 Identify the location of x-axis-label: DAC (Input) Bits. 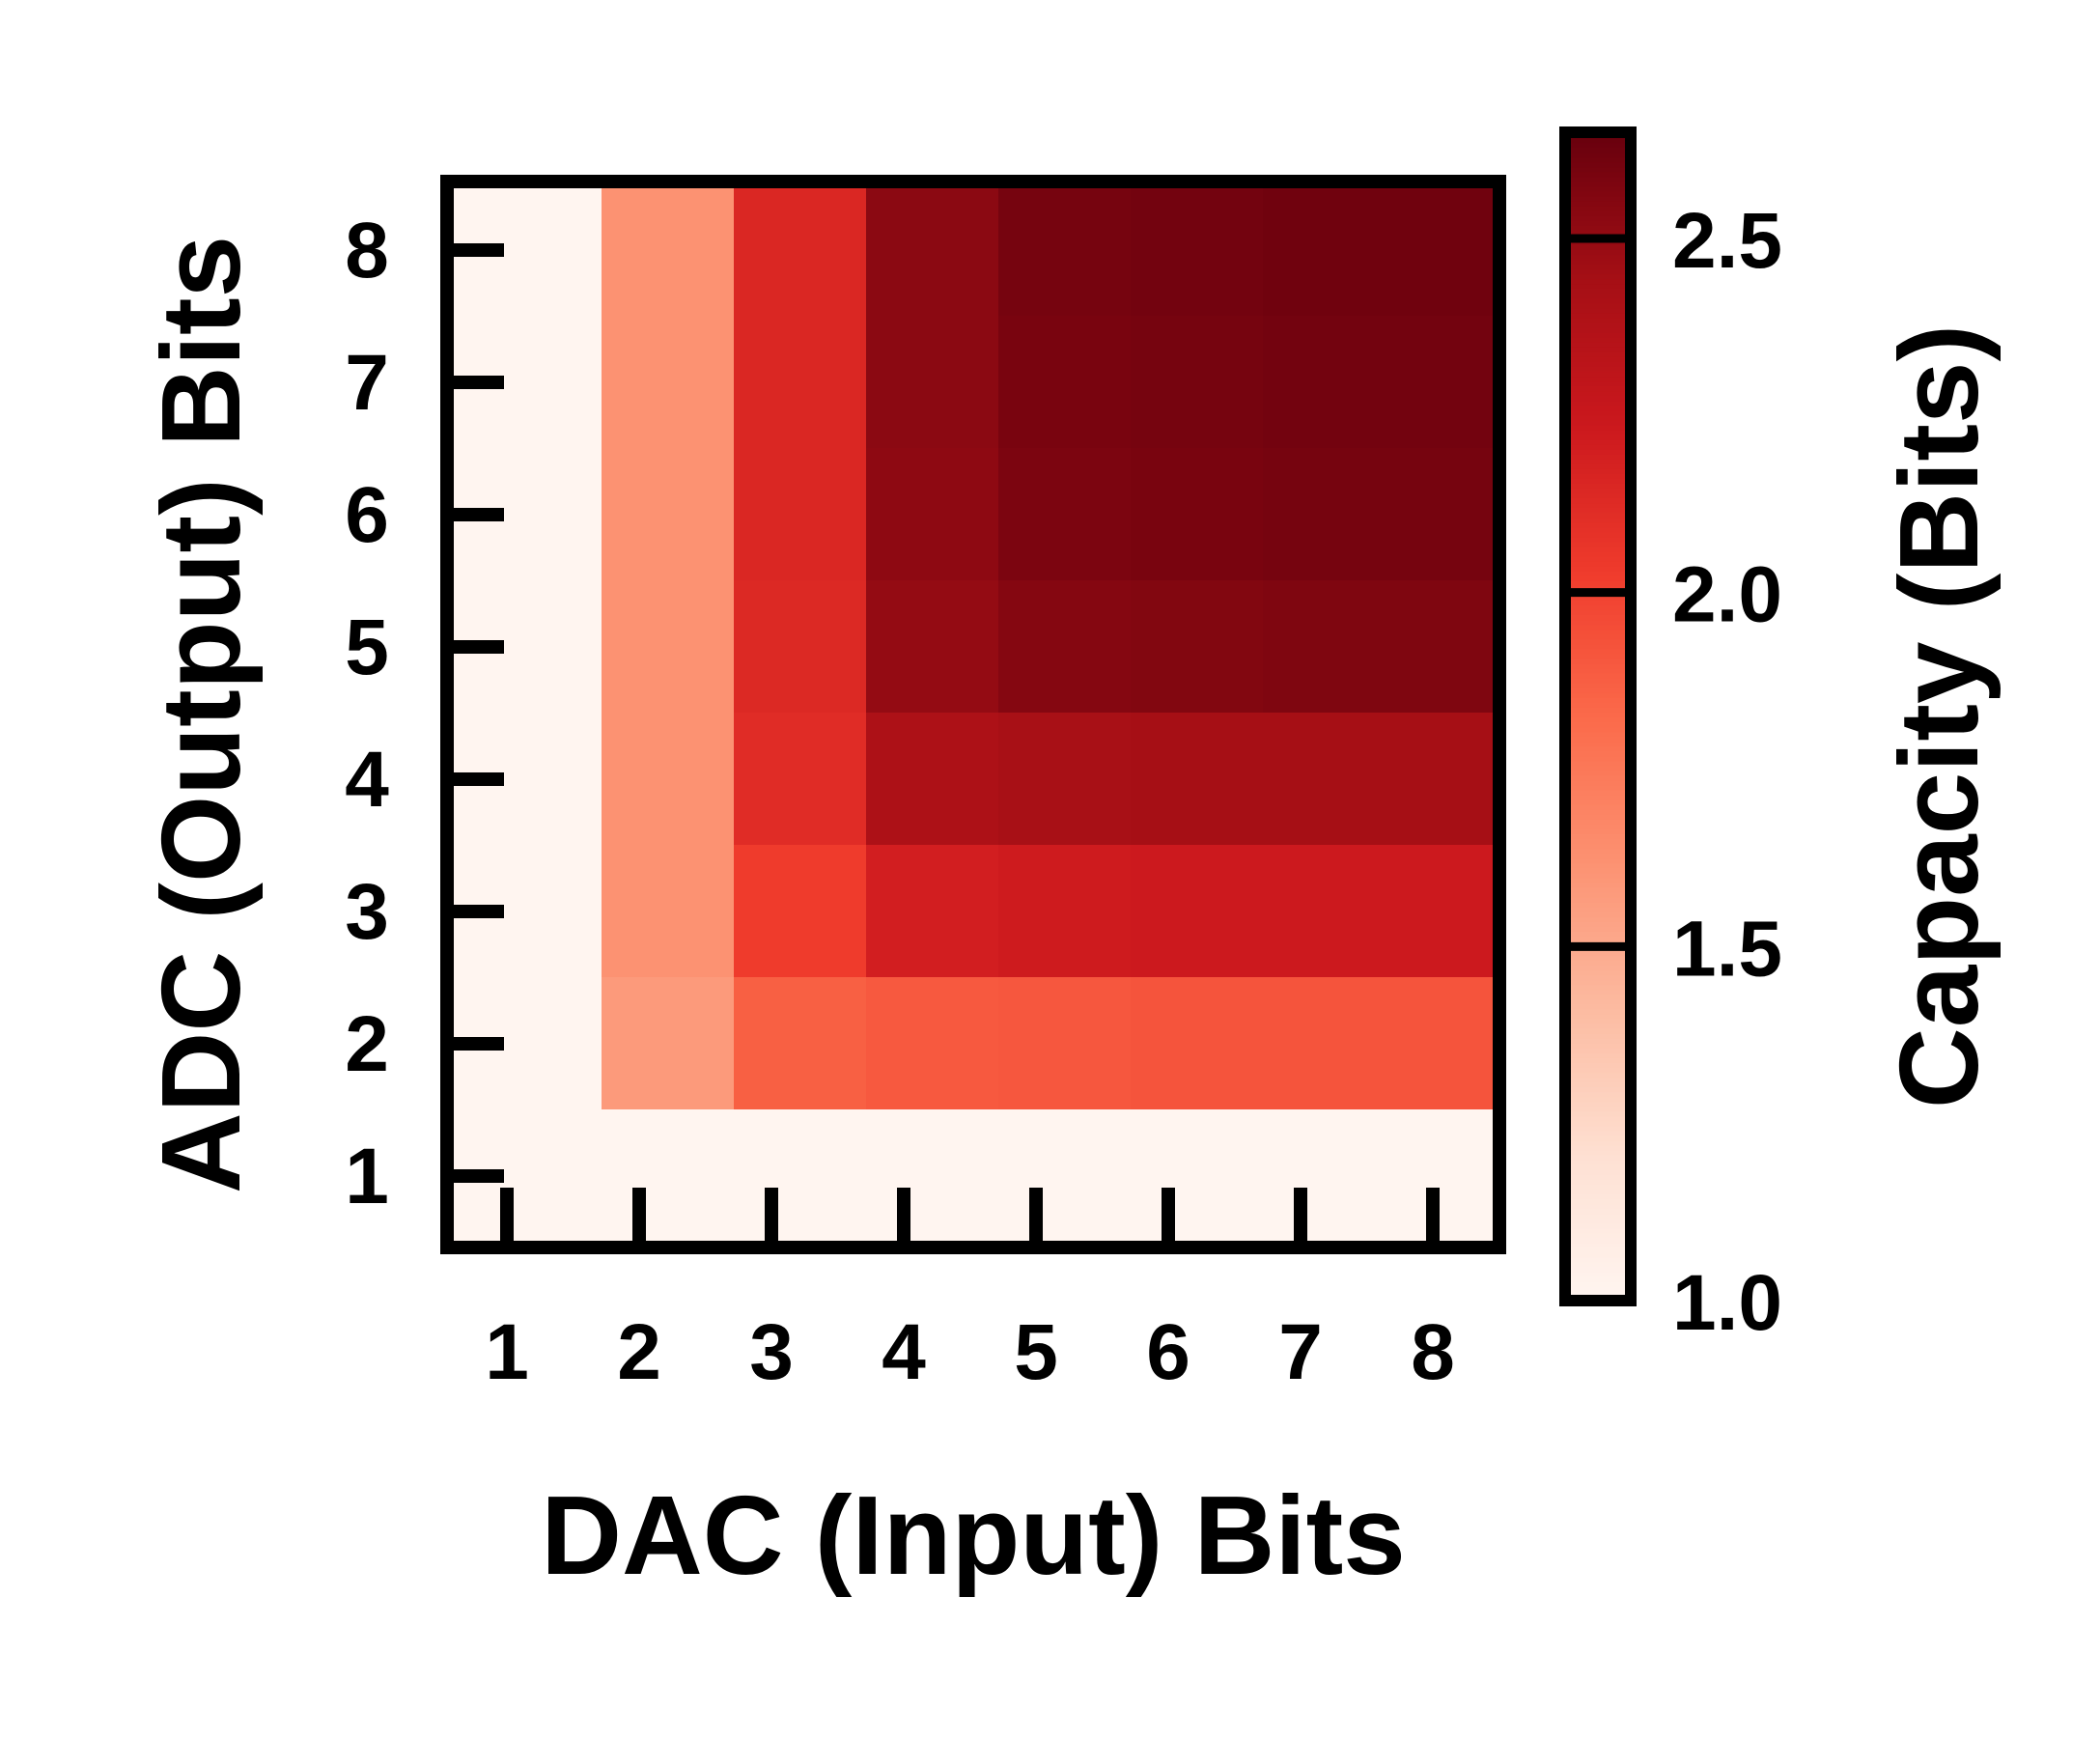
(974, 1535).